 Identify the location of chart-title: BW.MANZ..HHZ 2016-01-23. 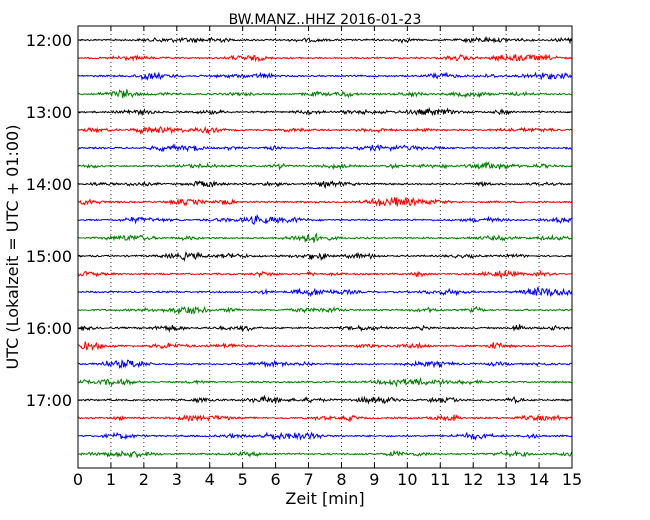
(325, 20).